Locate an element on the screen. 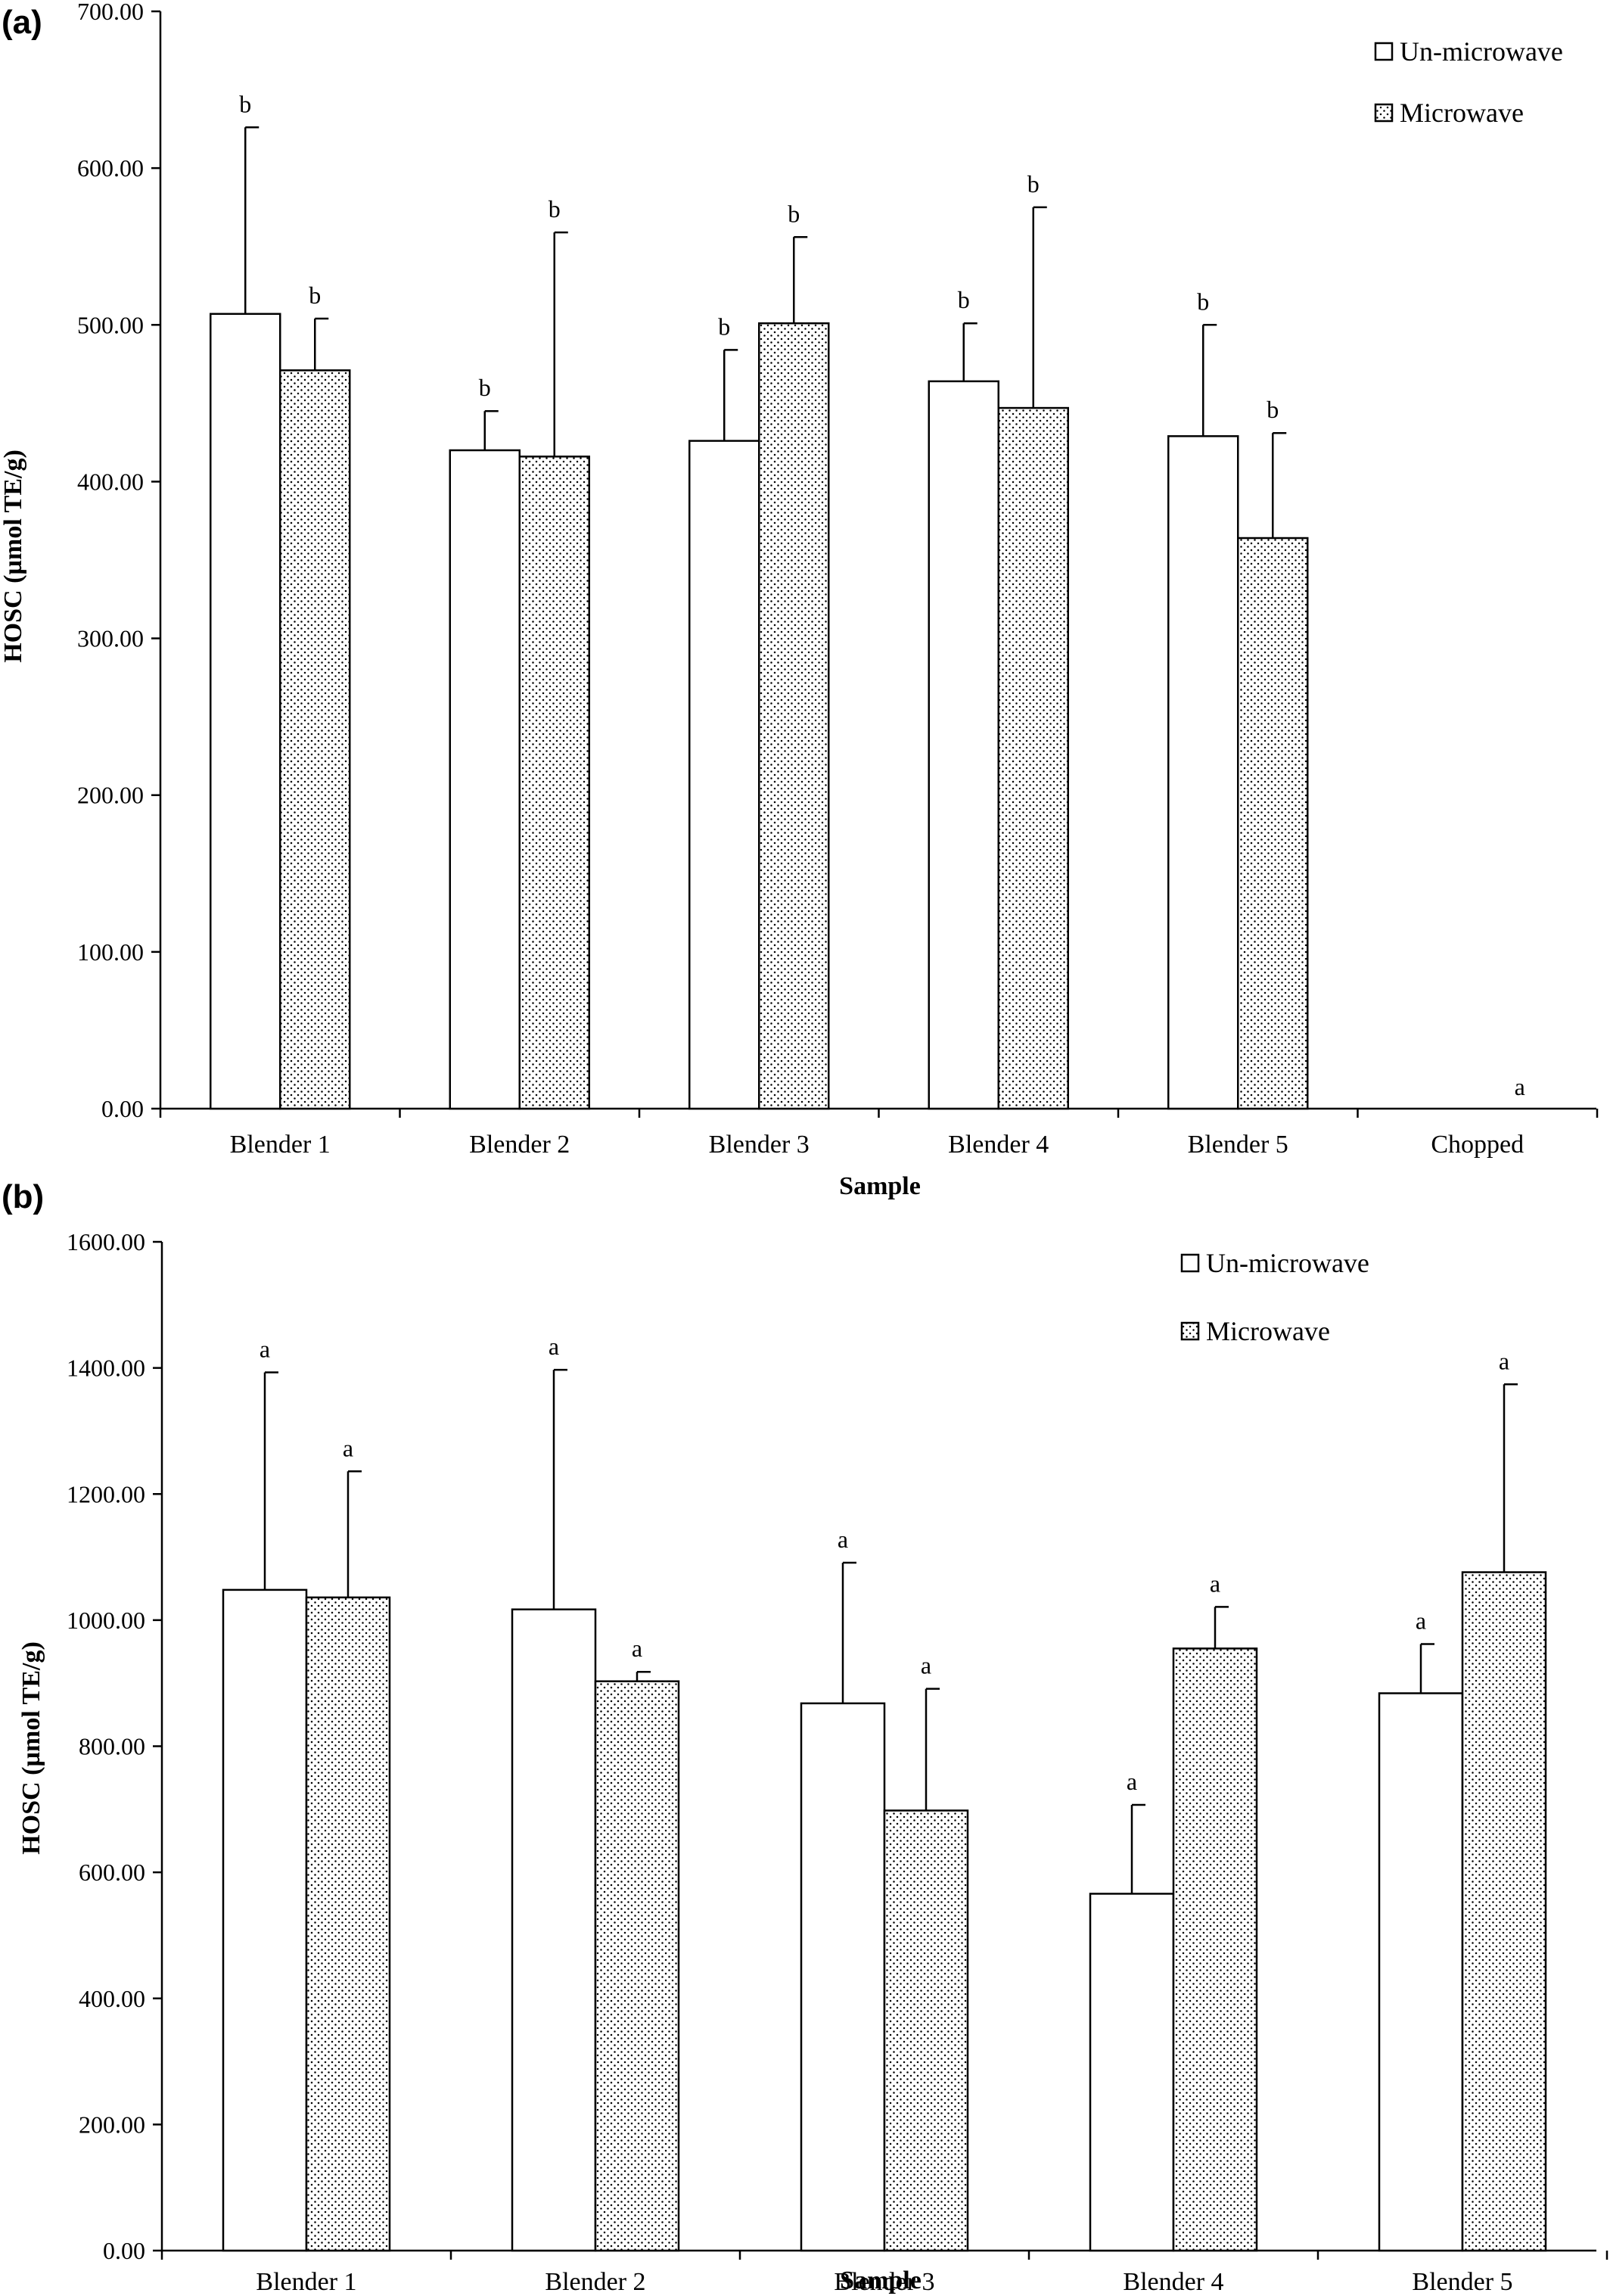  panel-b-legend-label-un-microwave: Un-microwave is located at coordinates (1287, 1263).